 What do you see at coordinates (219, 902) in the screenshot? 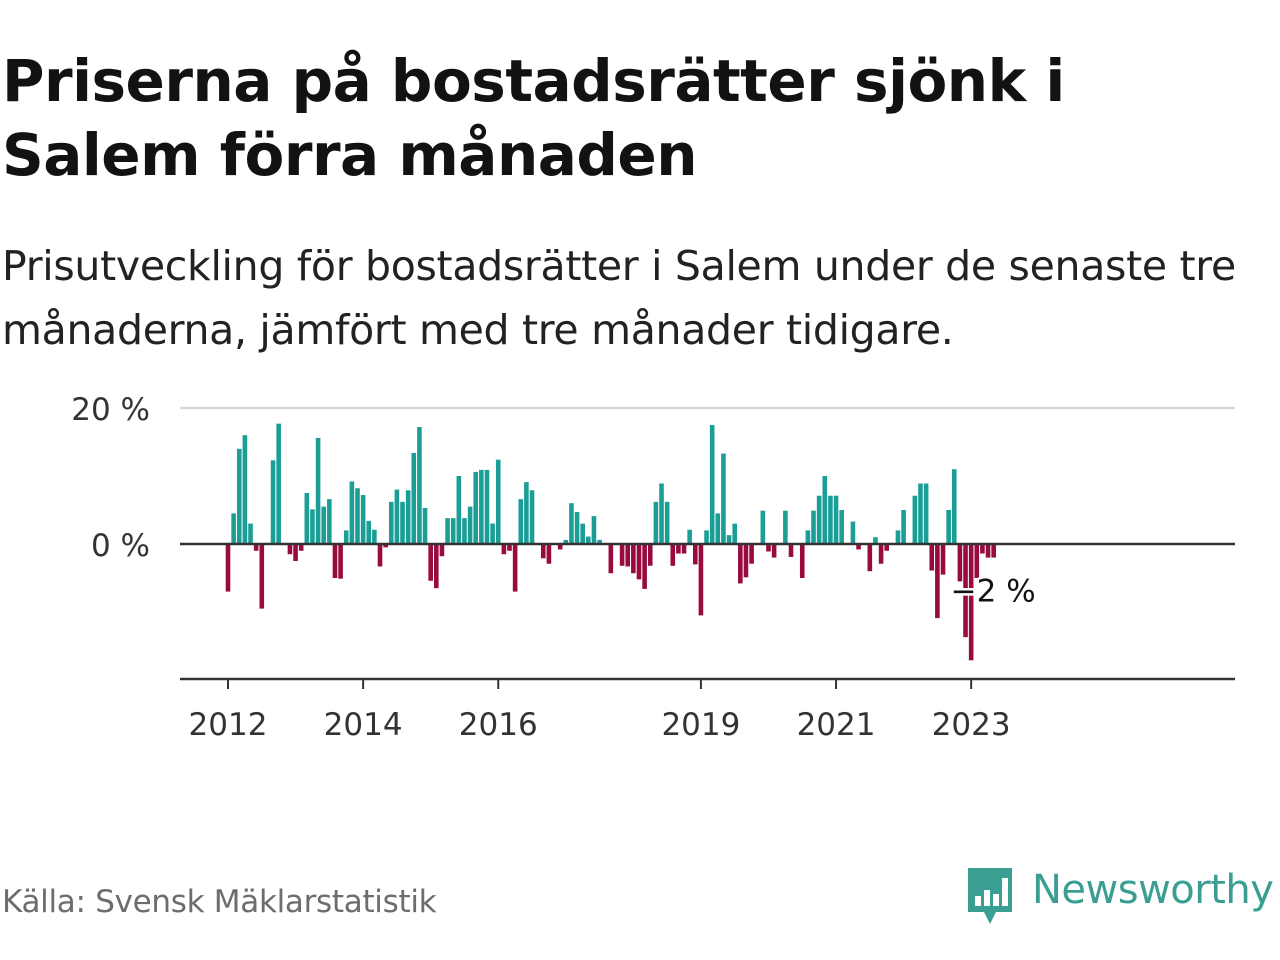
I see `source-note: Källa: Svensk Mäklarstatistik` at bounding box center [219, 902].